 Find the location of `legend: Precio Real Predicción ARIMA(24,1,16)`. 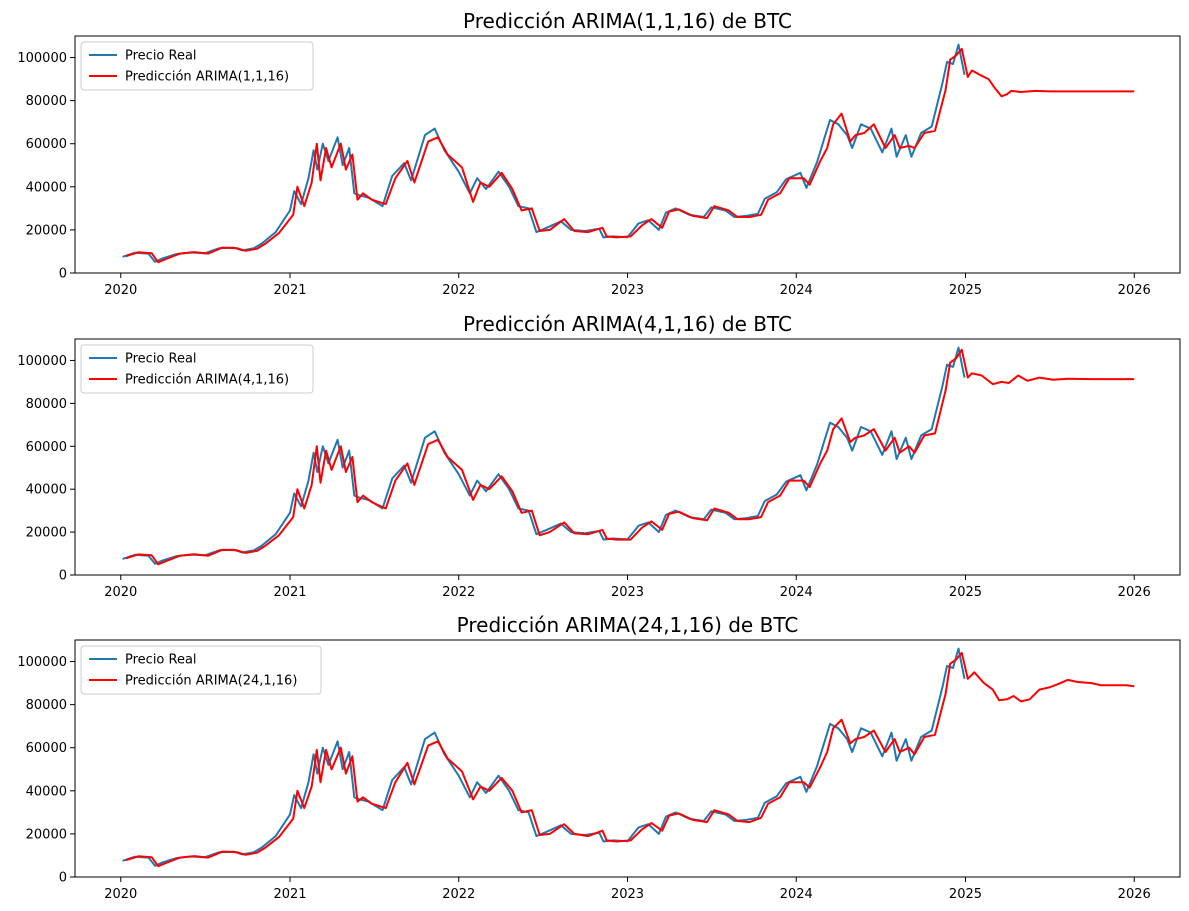

legend: Precio Real Predicción ARIMA(24,1,16) is located at coordinates (201, 670).